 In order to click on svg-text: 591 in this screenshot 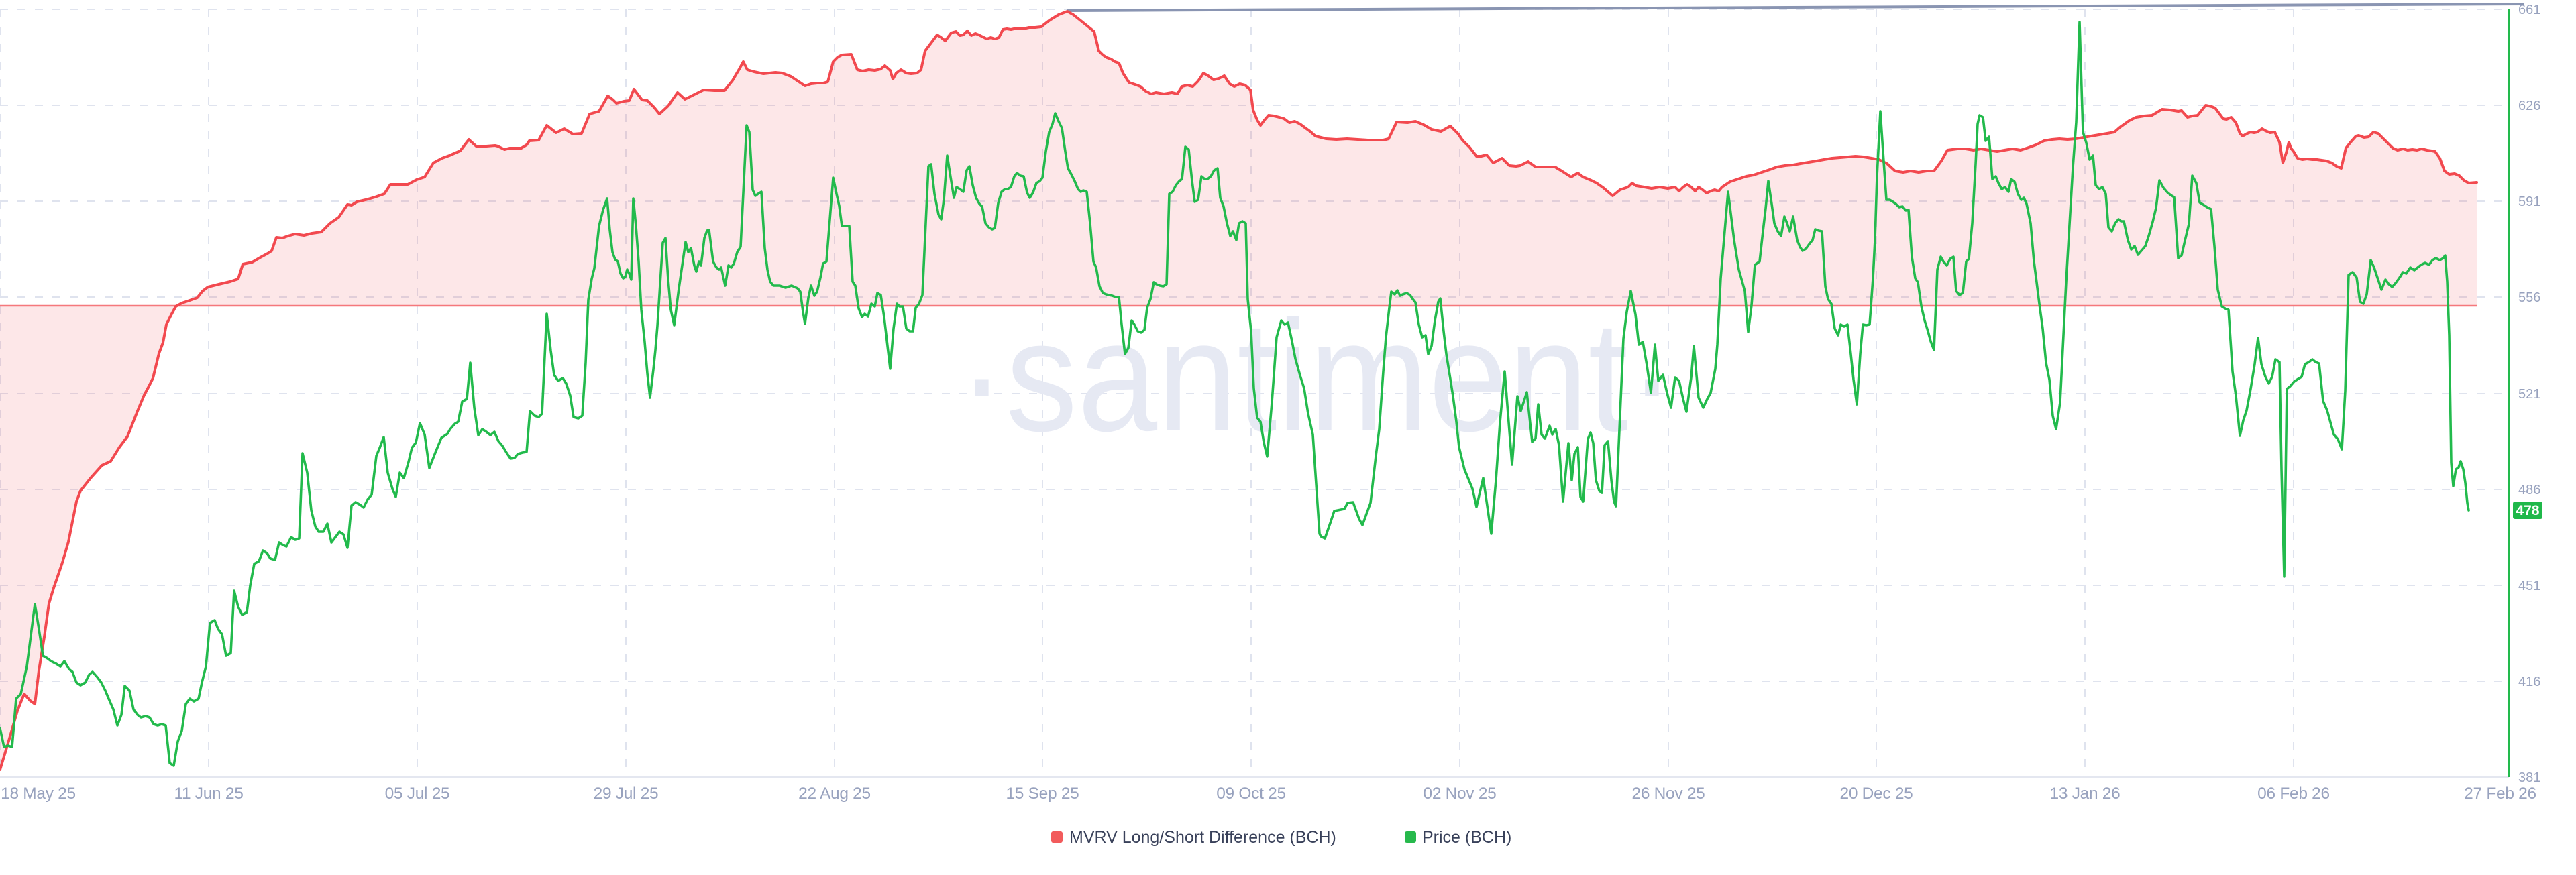, I will do `click(2529, 201)`.